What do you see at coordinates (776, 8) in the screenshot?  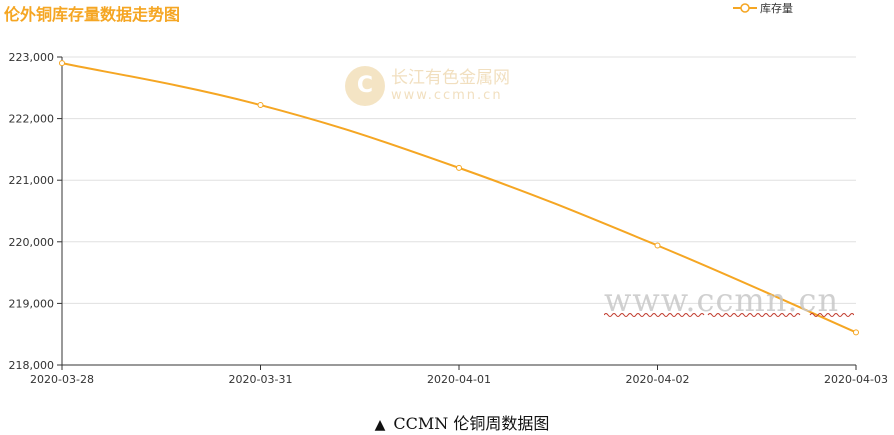 I see `legend-label: 库存量` at bounding box center [776, 8].